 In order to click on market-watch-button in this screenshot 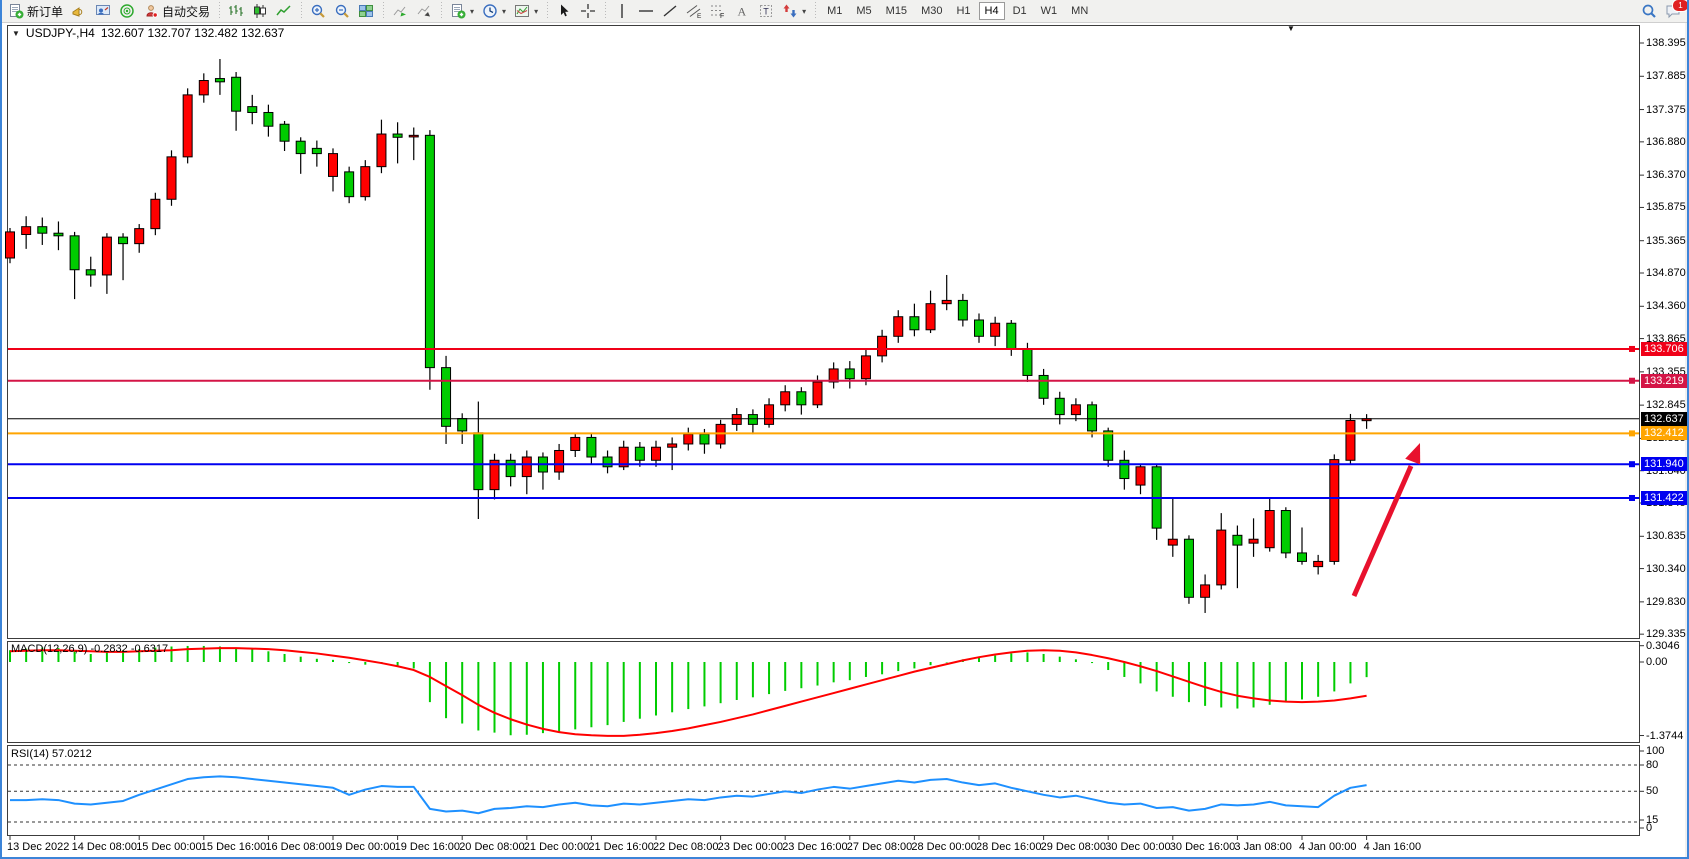, I will do `click(79, 11)`.